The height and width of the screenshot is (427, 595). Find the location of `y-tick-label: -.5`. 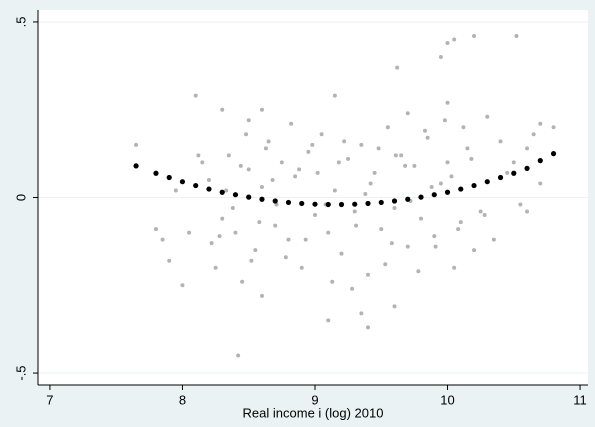

y-tick-label: -.5 is located at coordinates (20, 372).